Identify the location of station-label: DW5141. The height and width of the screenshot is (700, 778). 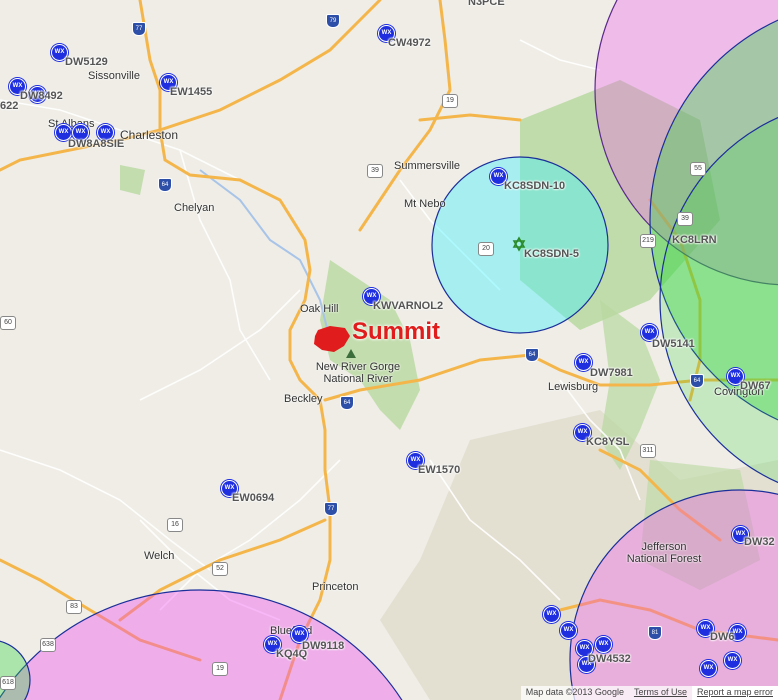
(673, 344).